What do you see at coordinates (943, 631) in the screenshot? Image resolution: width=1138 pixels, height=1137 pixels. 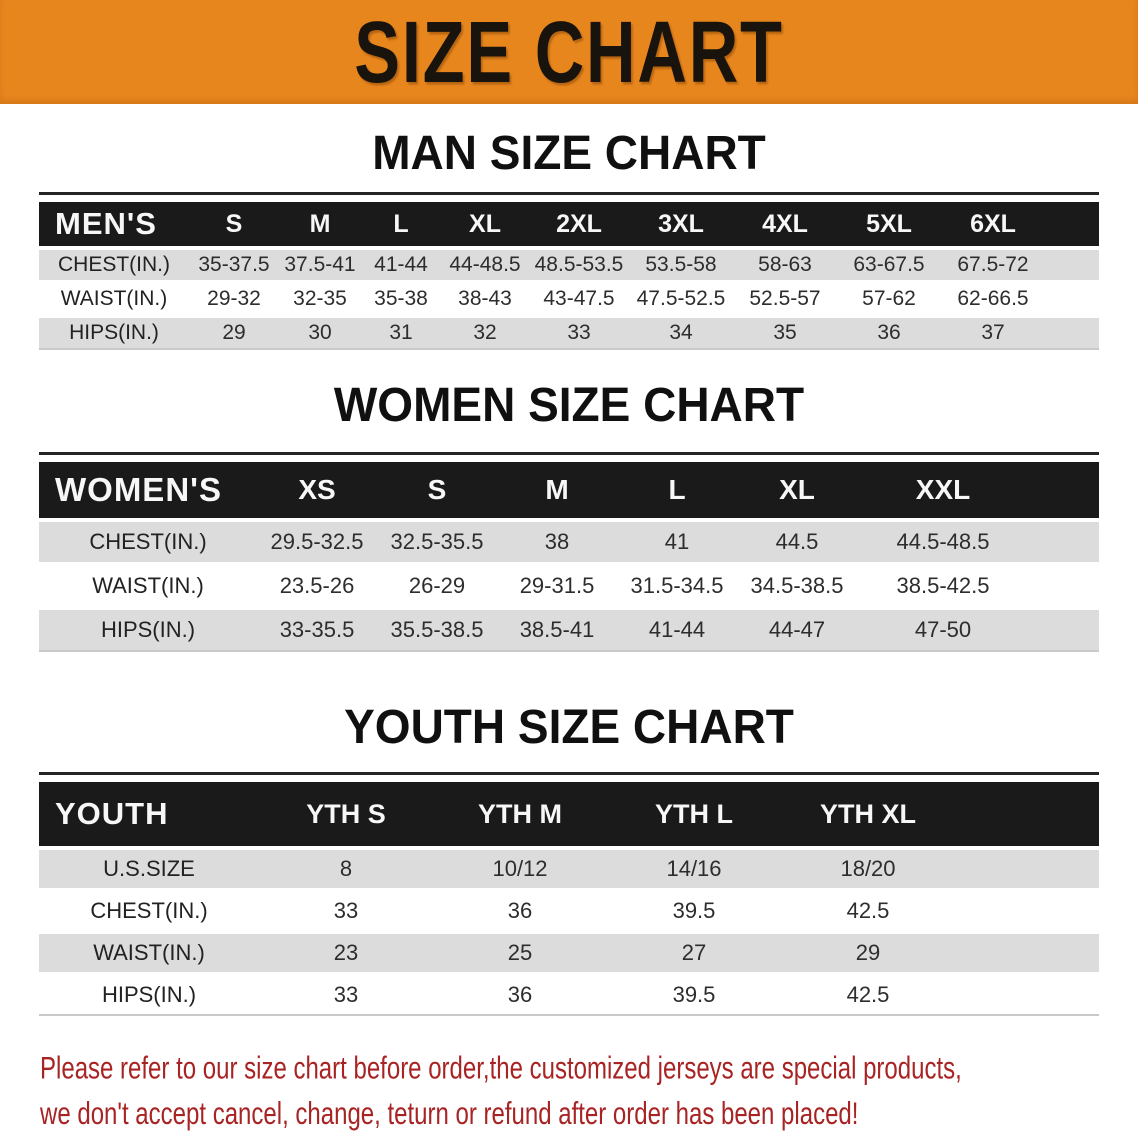 I see `size-cell: 47-50` at bounding box center [943, 631].